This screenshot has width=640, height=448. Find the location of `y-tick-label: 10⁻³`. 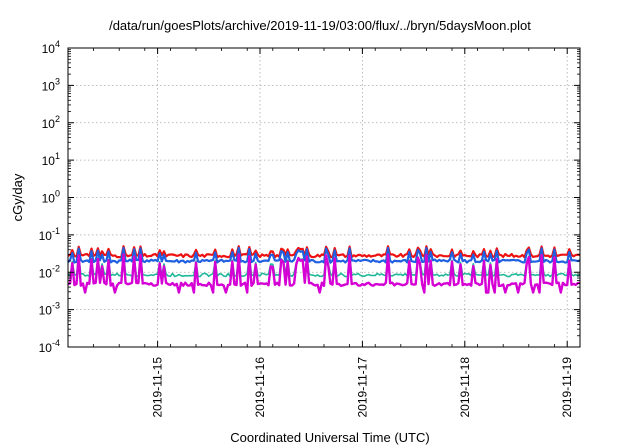

y-tick-label: 10⁻³ is located at coordinates (49, 309).